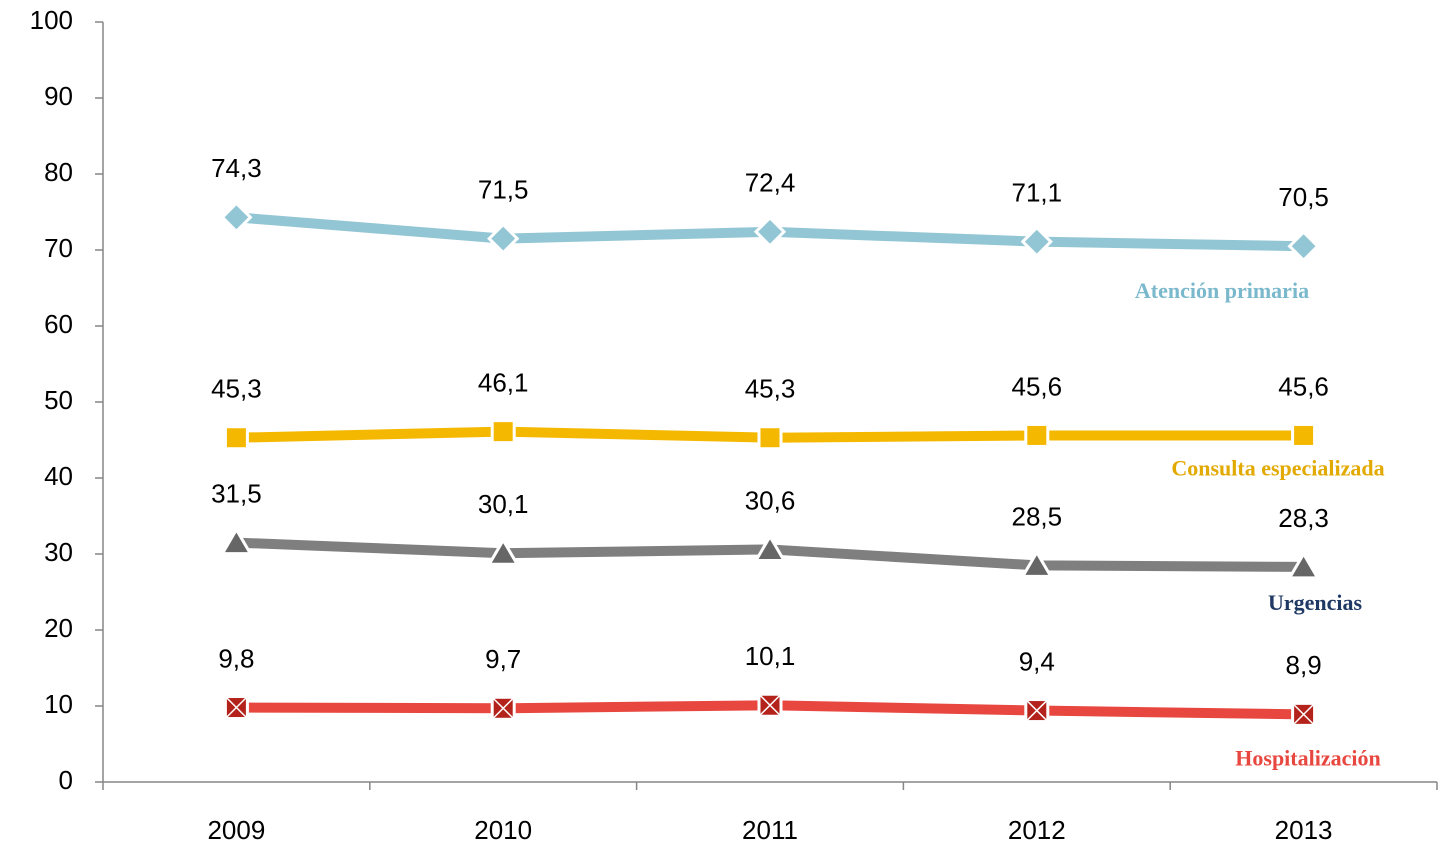  I want to click on y-tick-label: 100, so click(51, 20).